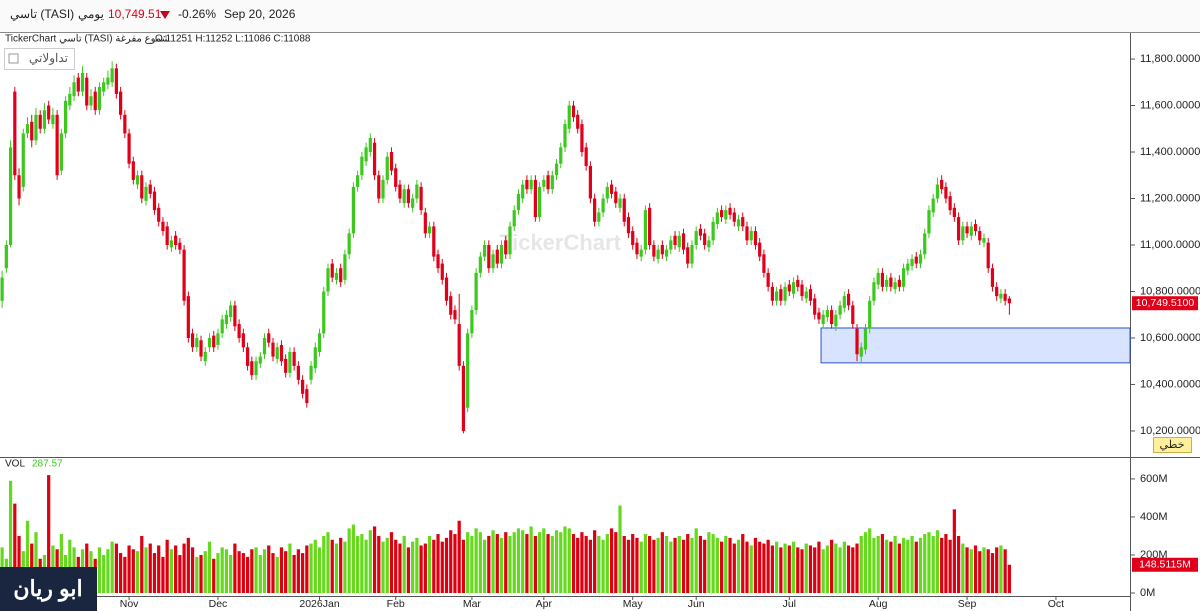 The width and height of the screenshot is (1200, 611). Describe the element at coordinates (91, 14) in the screenshot. I see `period: يومي` at that location.